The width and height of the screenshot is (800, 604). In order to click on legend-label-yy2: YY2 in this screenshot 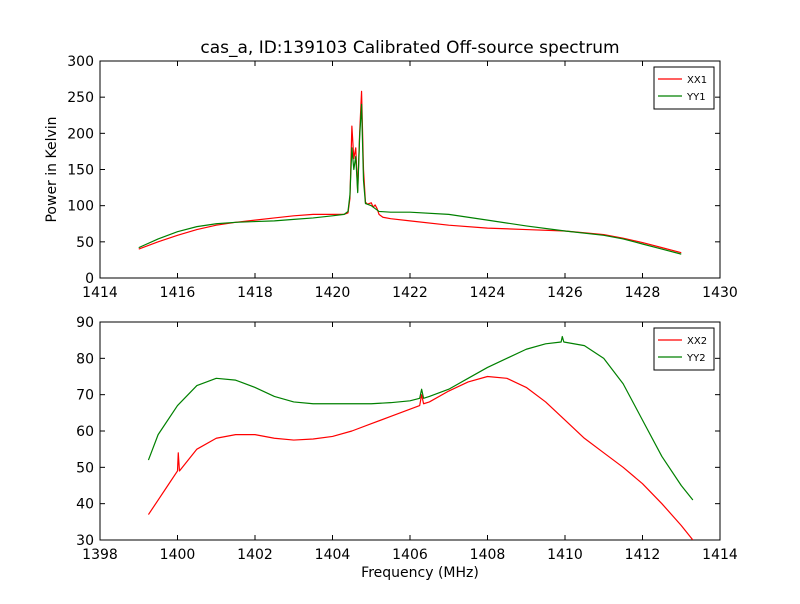, I will do `click(696, 358)`.